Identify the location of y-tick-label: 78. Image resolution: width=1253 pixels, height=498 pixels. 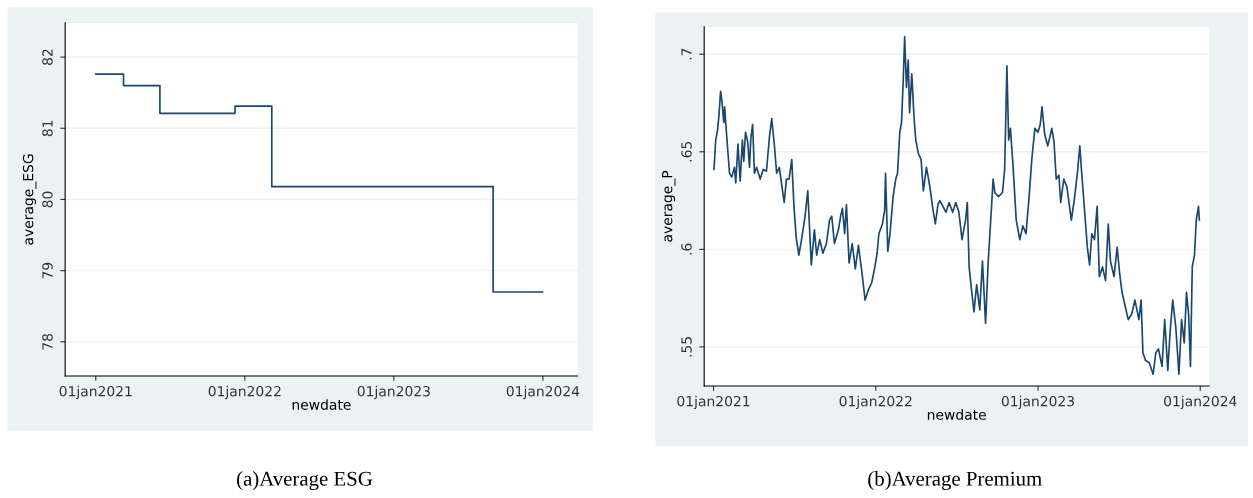
(47, 341).